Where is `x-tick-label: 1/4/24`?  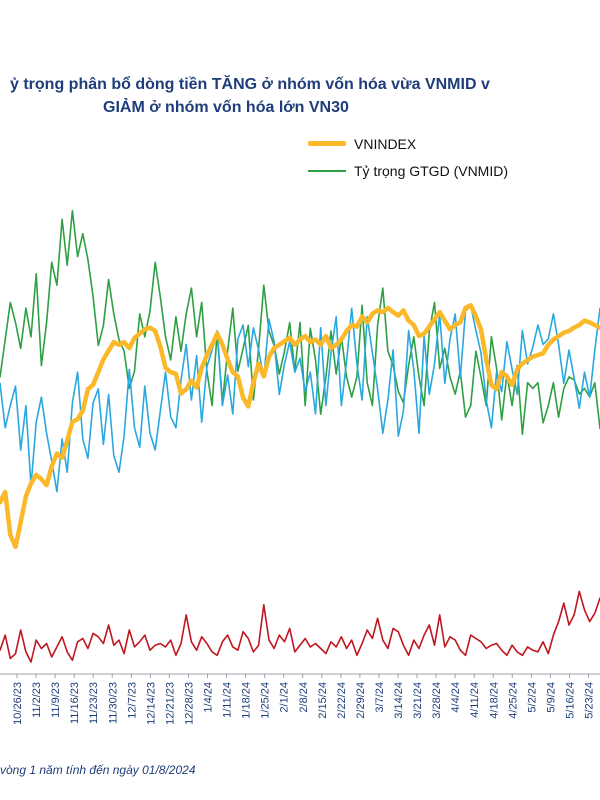 x-tick-label: 1/4/24 is located at coordinates (209, 697).